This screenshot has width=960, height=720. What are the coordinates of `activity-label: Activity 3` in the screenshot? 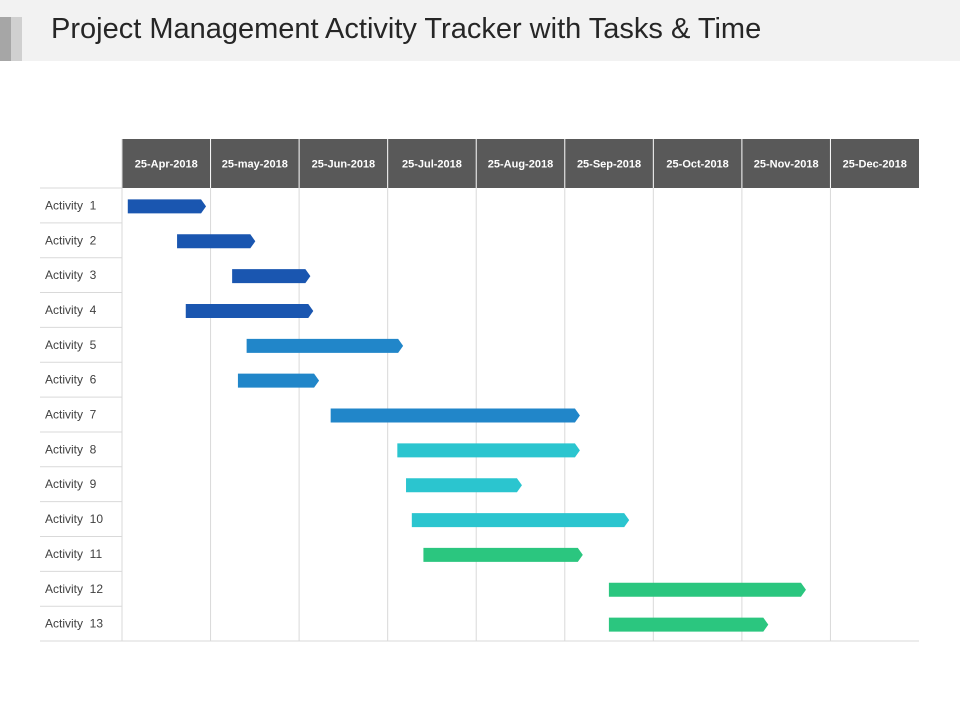 It's located at (71, 275).